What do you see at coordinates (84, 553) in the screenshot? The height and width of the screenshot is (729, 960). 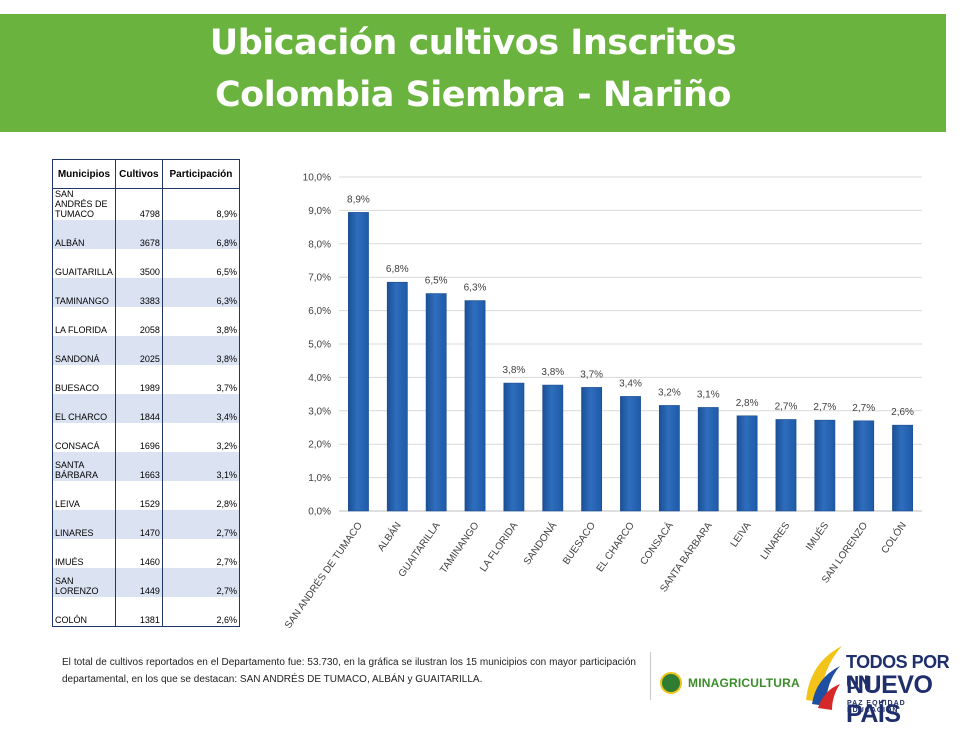 I see `cell-municipio: IMUÉS` at bounding box center [84, 553].